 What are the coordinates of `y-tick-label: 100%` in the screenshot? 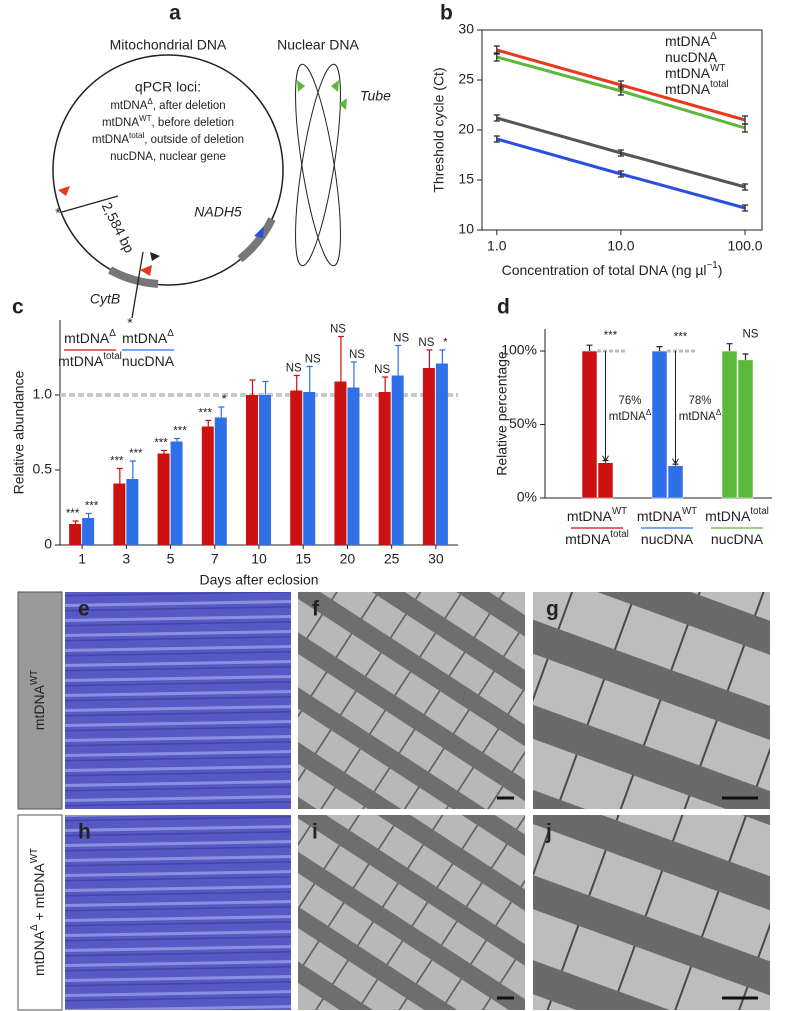 It's located at (519, 350).